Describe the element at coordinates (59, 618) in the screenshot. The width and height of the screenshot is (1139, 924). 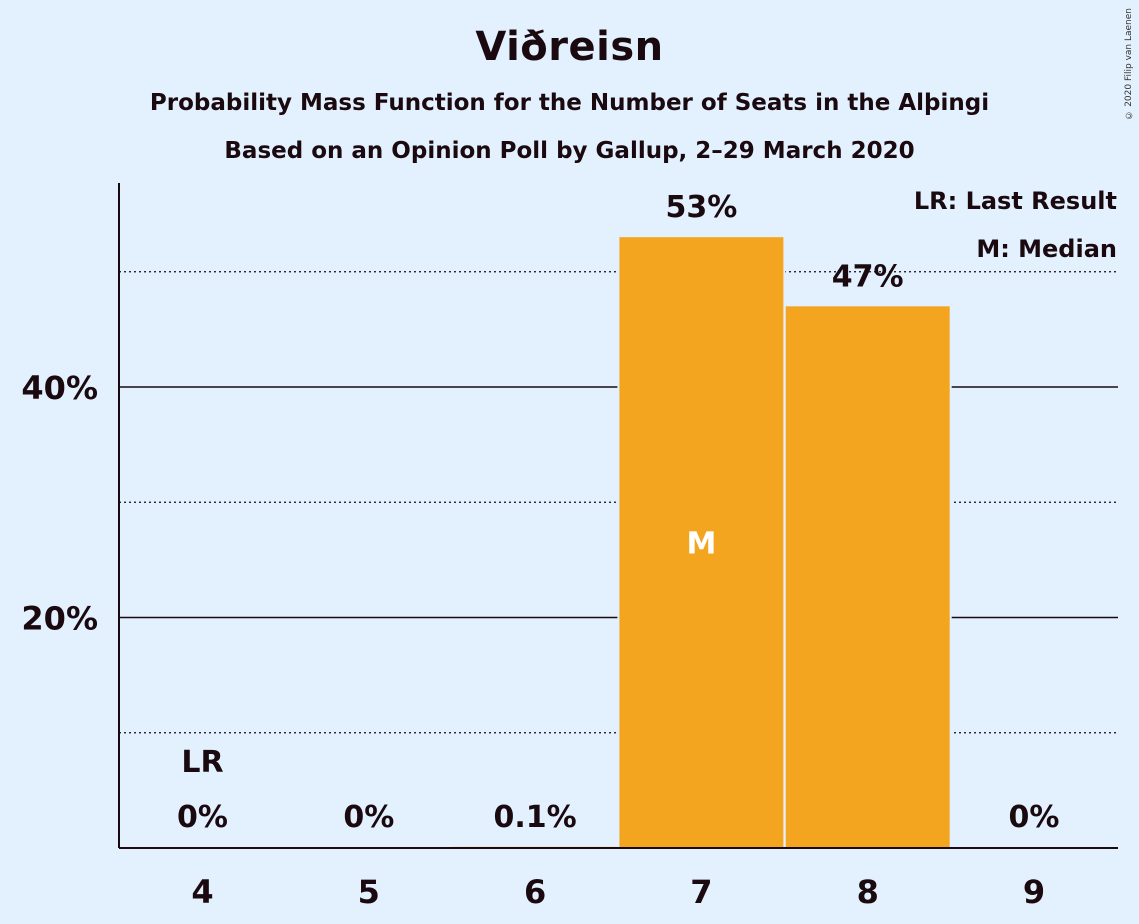
I see `y-tick-label: 20%` at that location.